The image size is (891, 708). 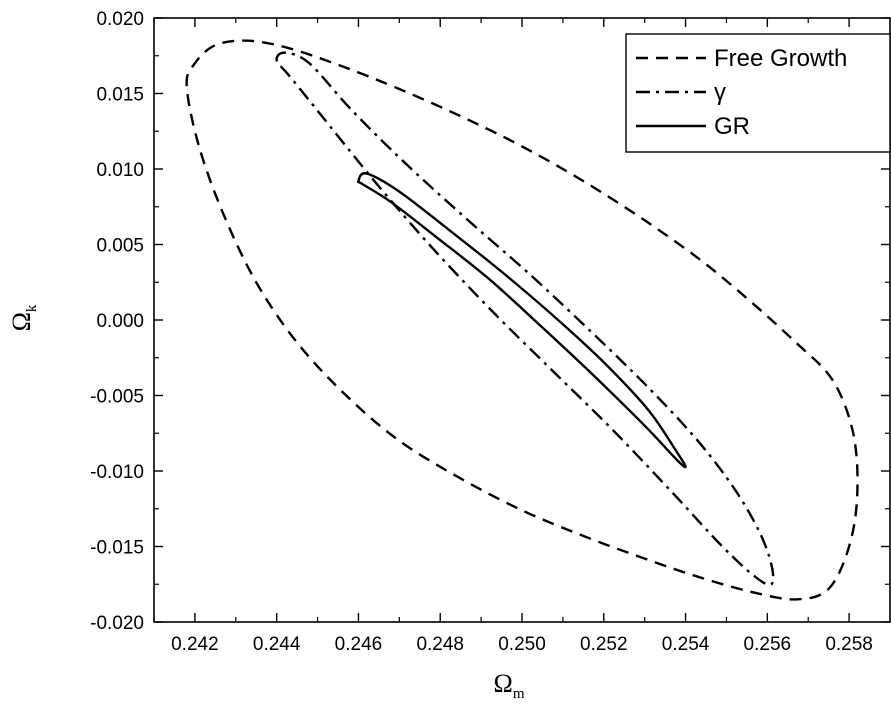 I want to click on x-tick-label: 0.258, so click(x=849, y=644).